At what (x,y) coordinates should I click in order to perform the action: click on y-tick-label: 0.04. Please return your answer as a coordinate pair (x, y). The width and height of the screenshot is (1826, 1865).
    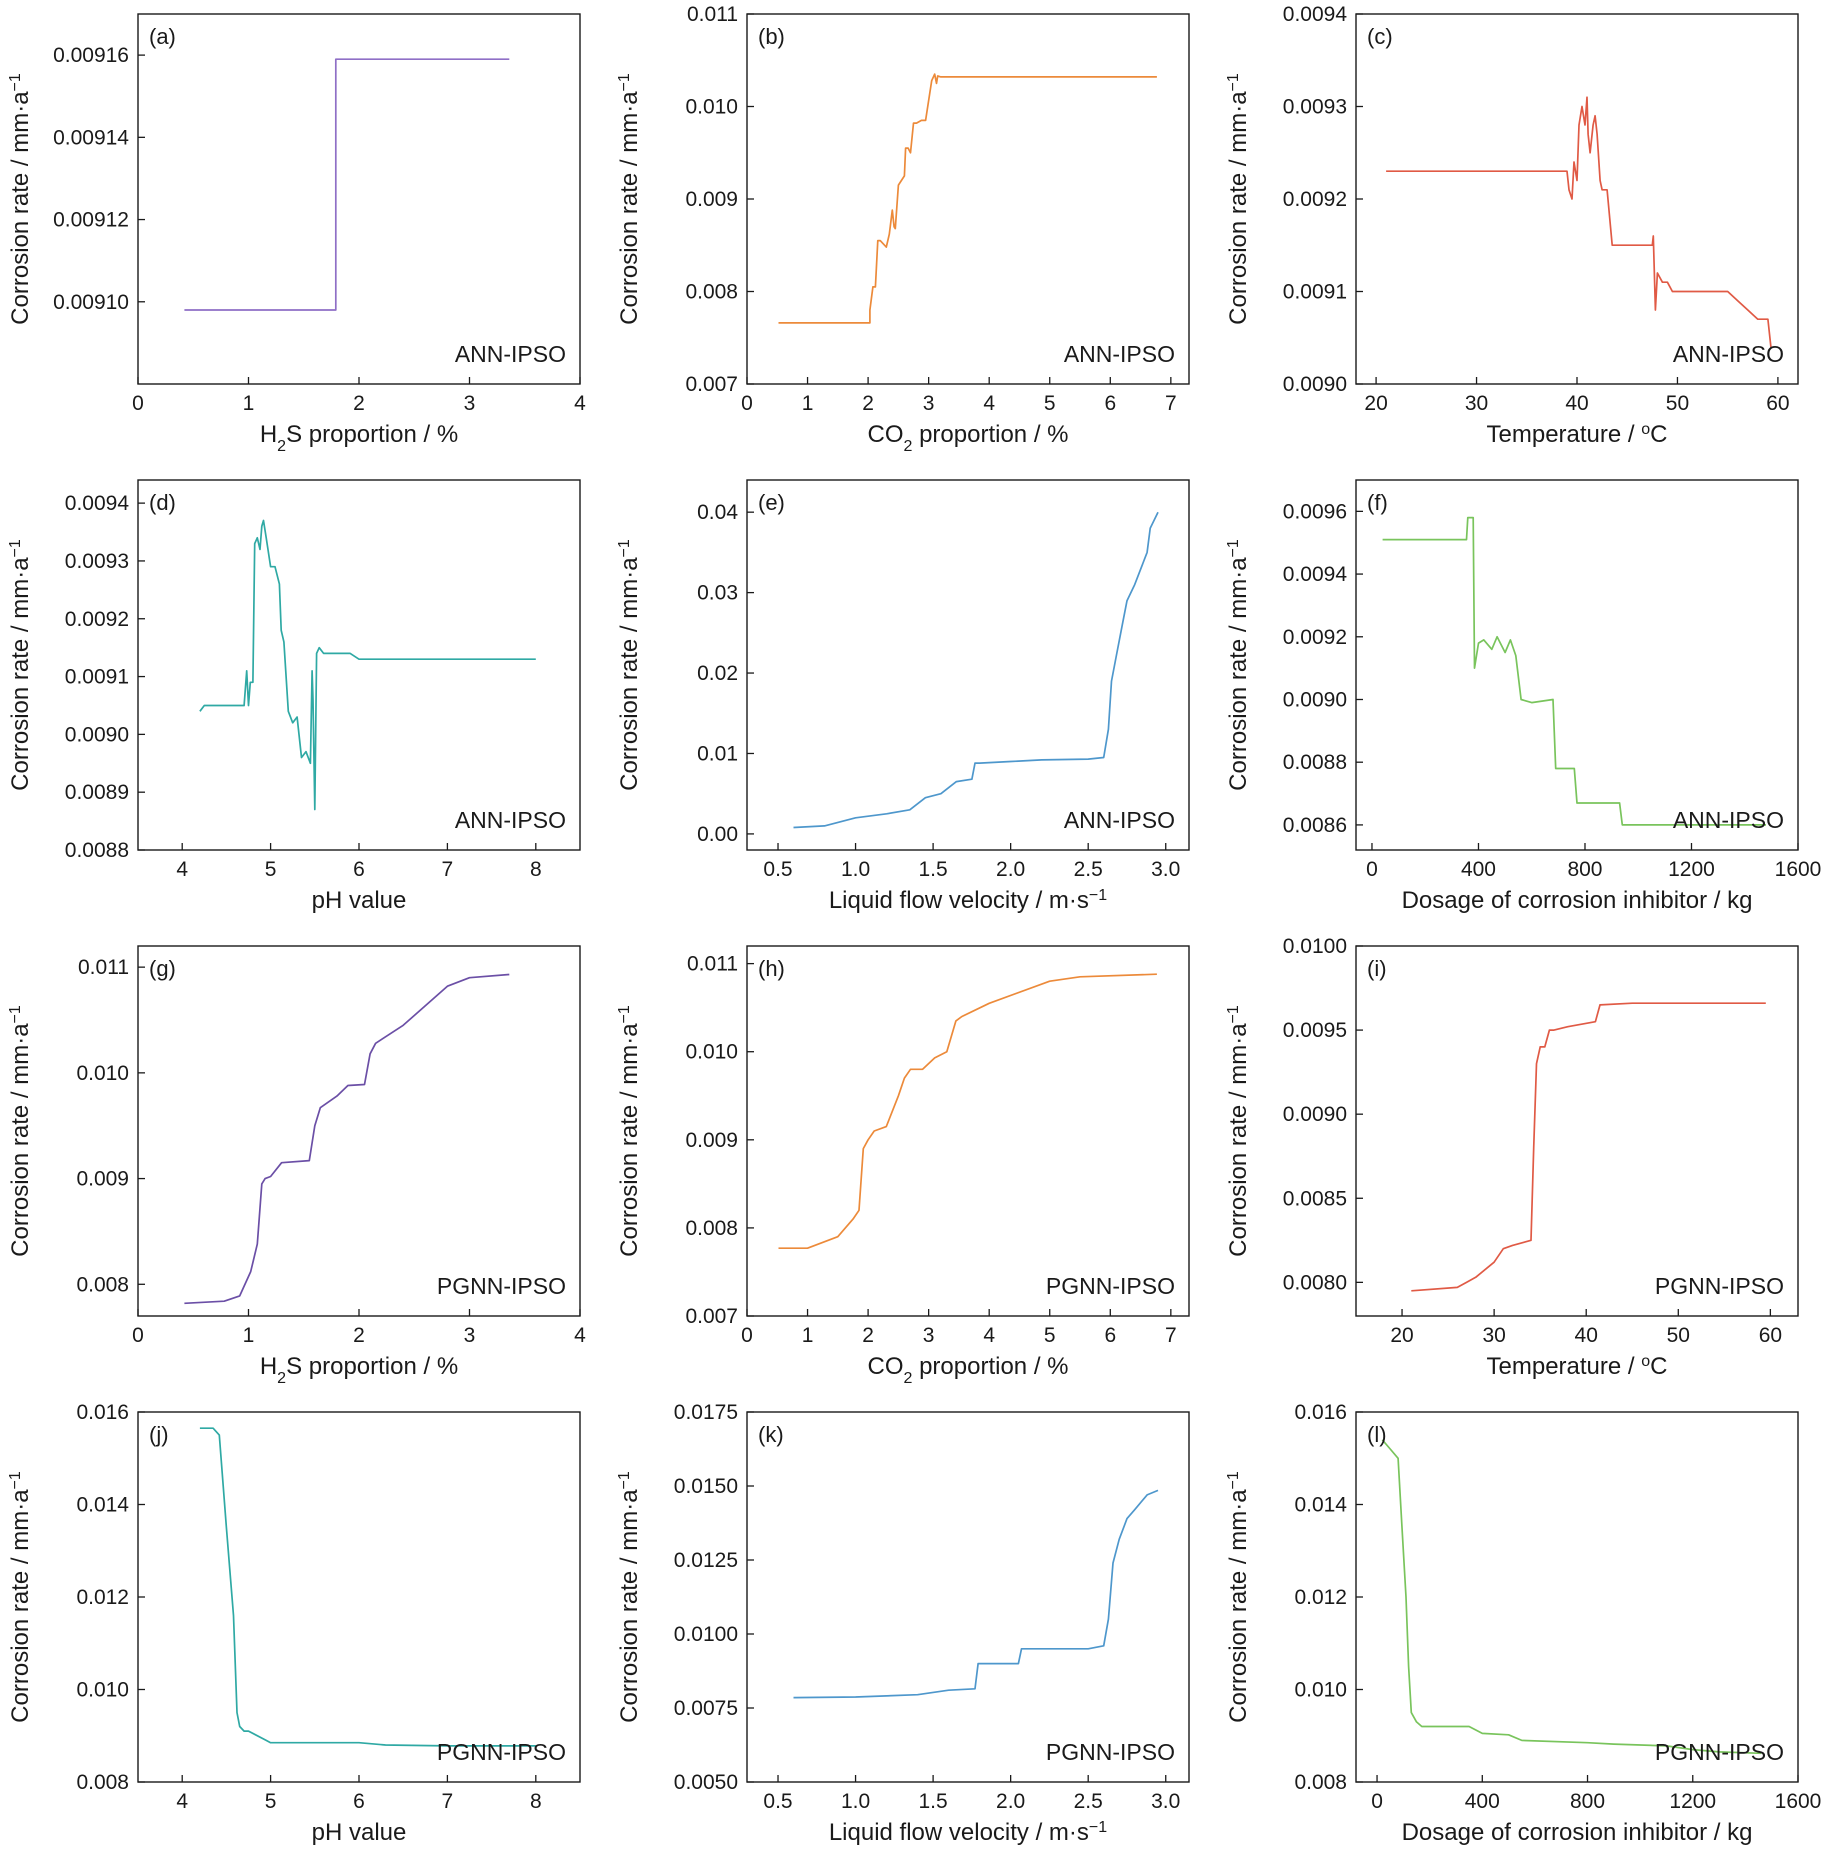
    Looking at the image, I should click on (717, 512).